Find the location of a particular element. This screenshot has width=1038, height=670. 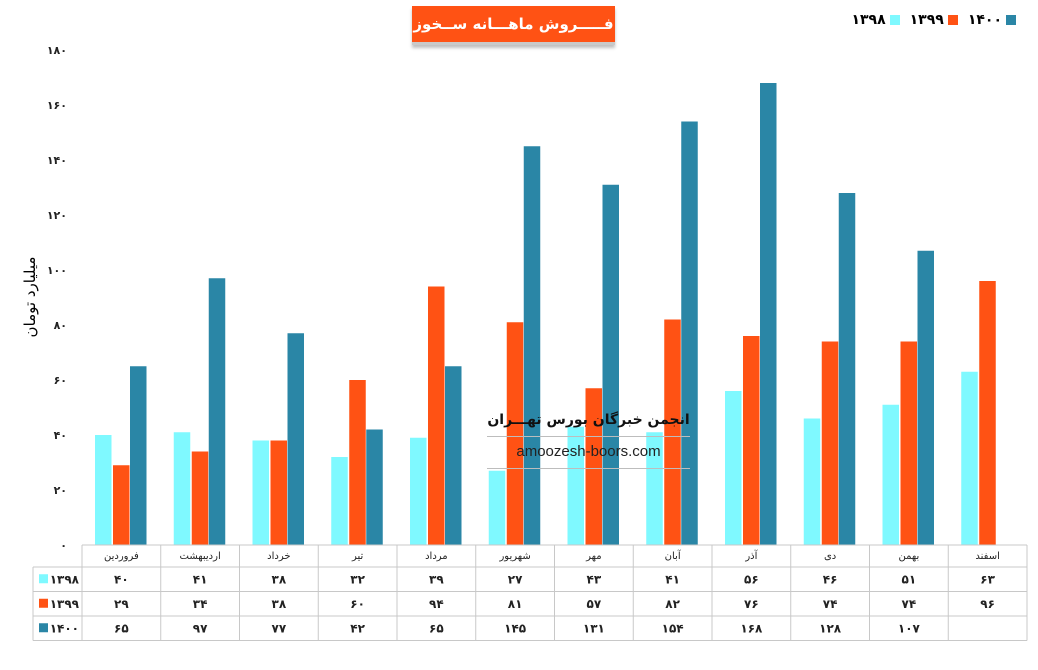

category-label: آذر is located at coordinates (751, 555).